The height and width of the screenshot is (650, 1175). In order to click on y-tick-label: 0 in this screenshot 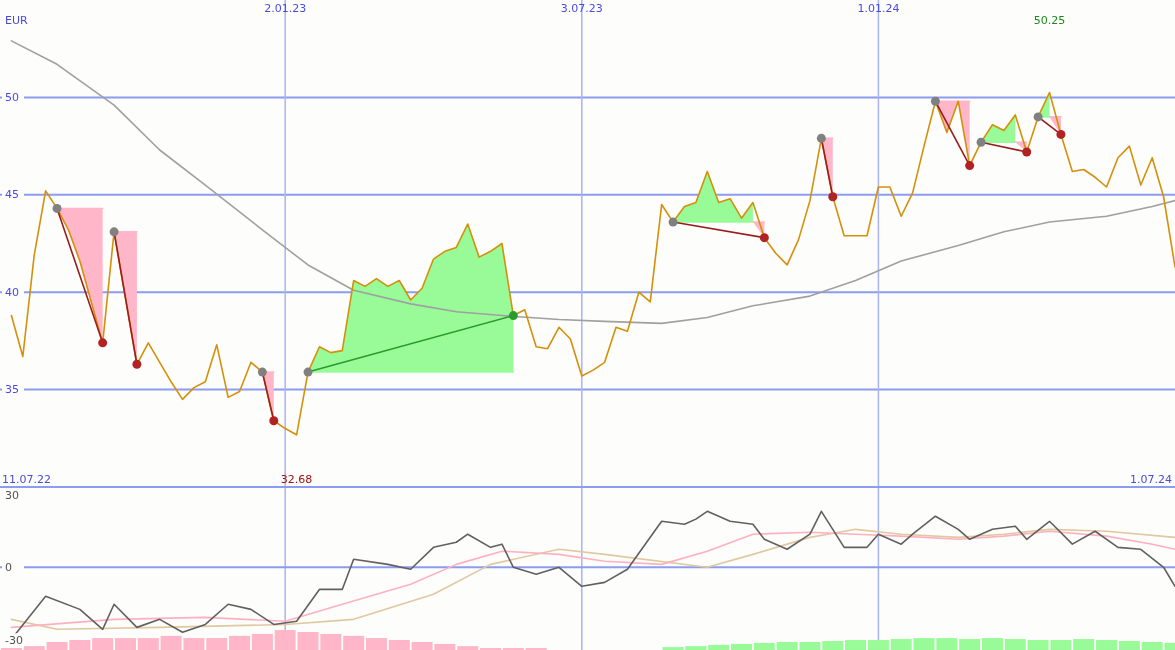, I will do `click(8, 567)`.